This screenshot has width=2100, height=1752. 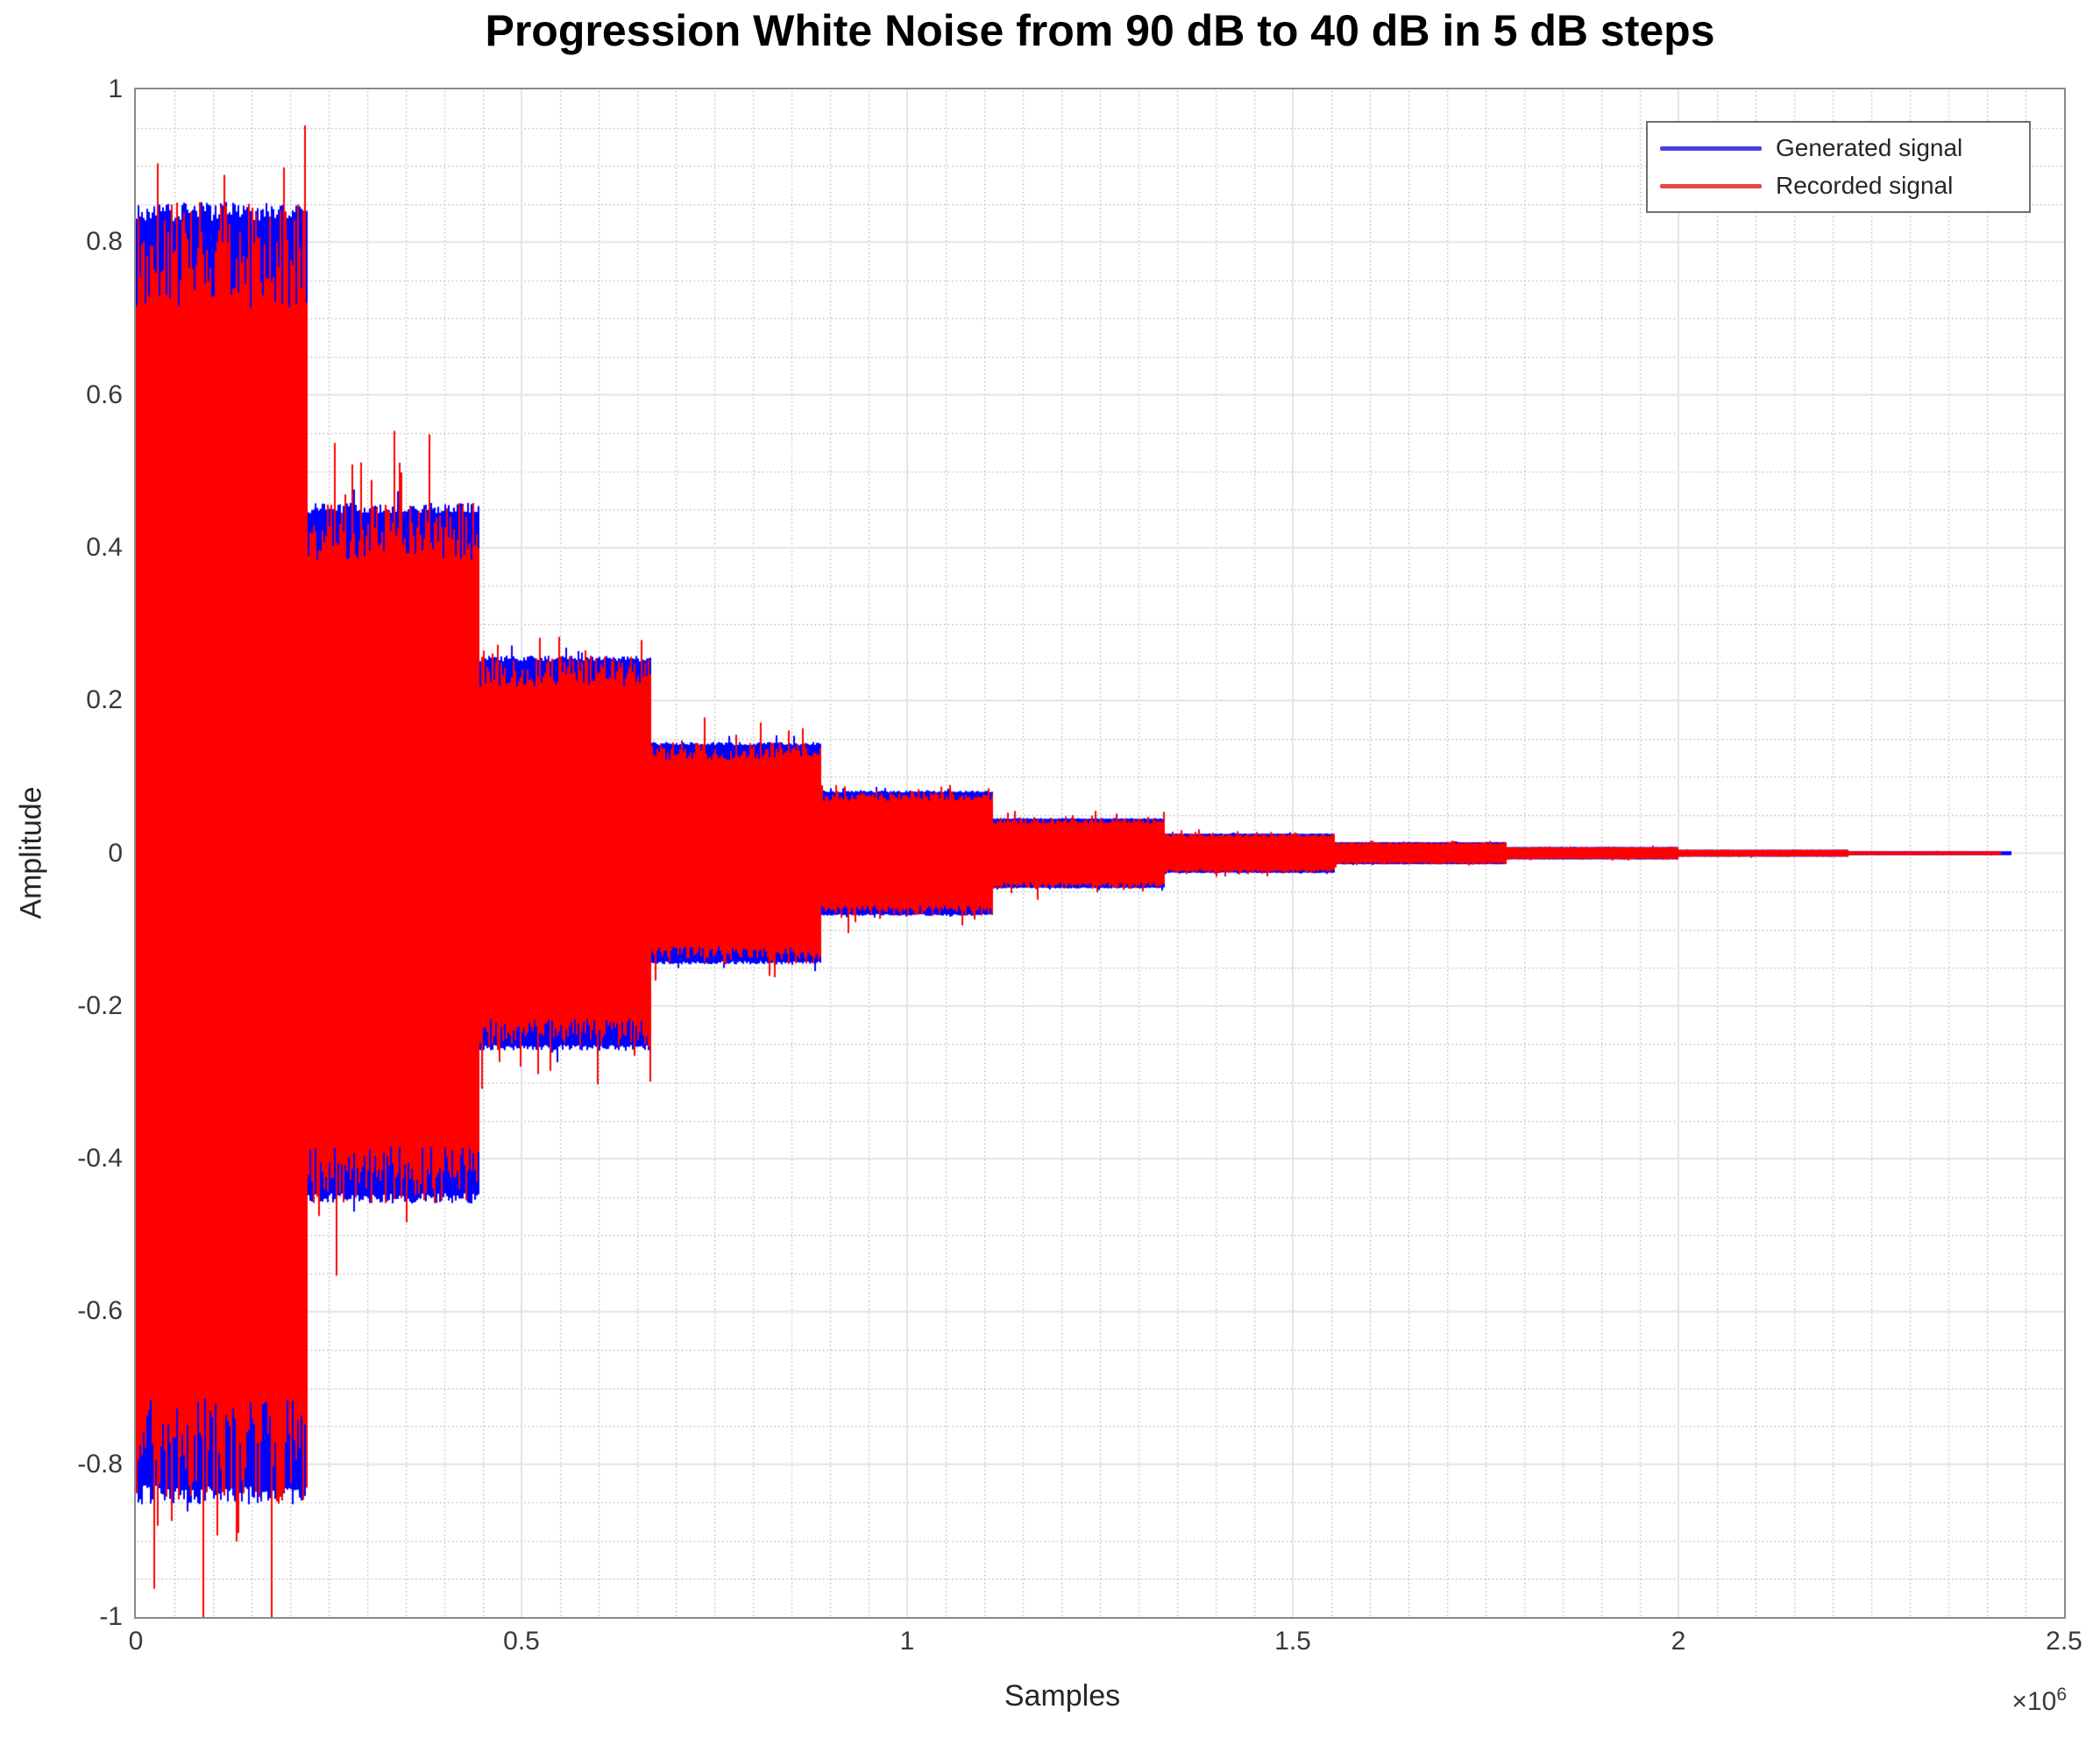 What do you see at coordinates (2061, 1695) in the screenshot?
I see `x-exponent-power: 6` at bounding box center [2061, 1695].